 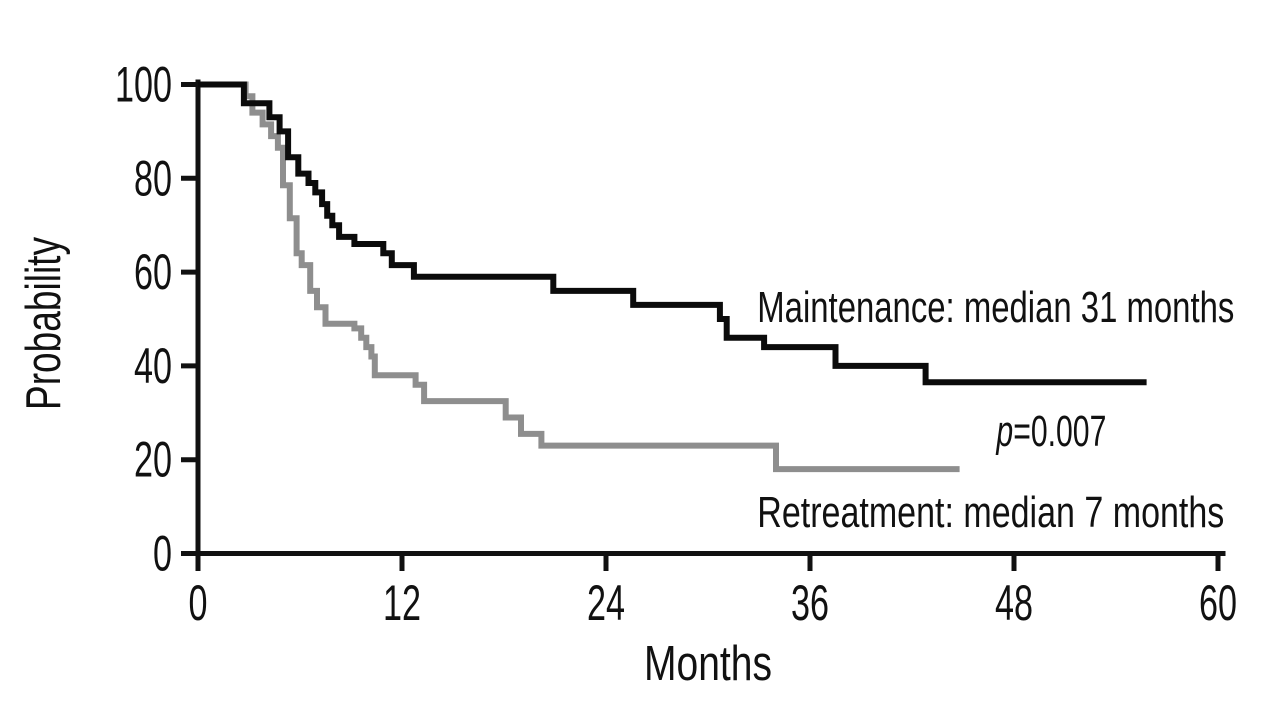 I want to click on p-value-label: p=0.007, so click(x=1050, y=431).